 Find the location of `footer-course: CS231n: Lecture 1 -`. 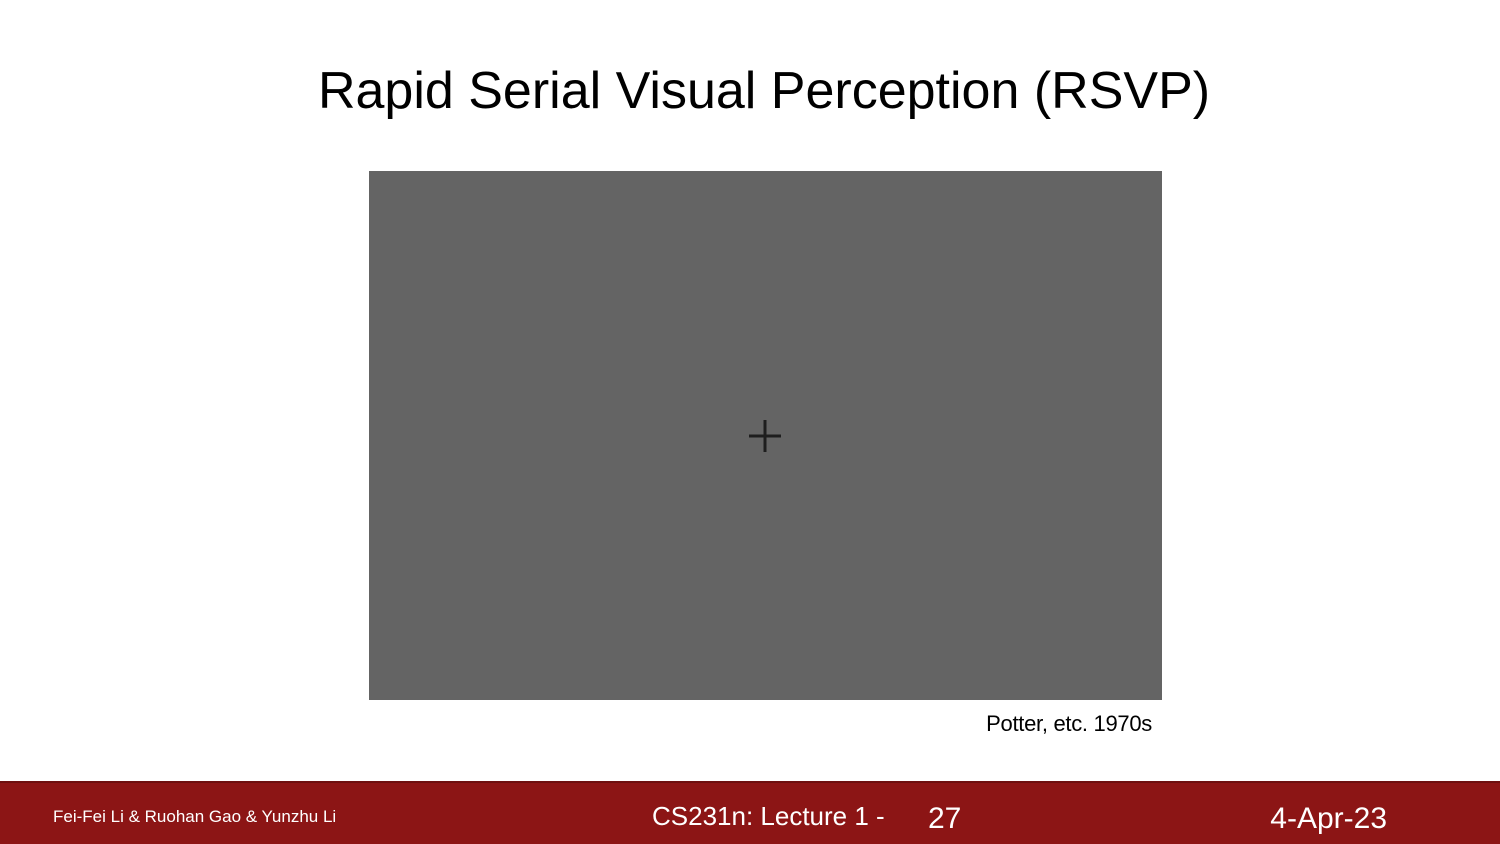

footer-course: CS231n: Lecture 1 - is located at coordinates (768, 816).